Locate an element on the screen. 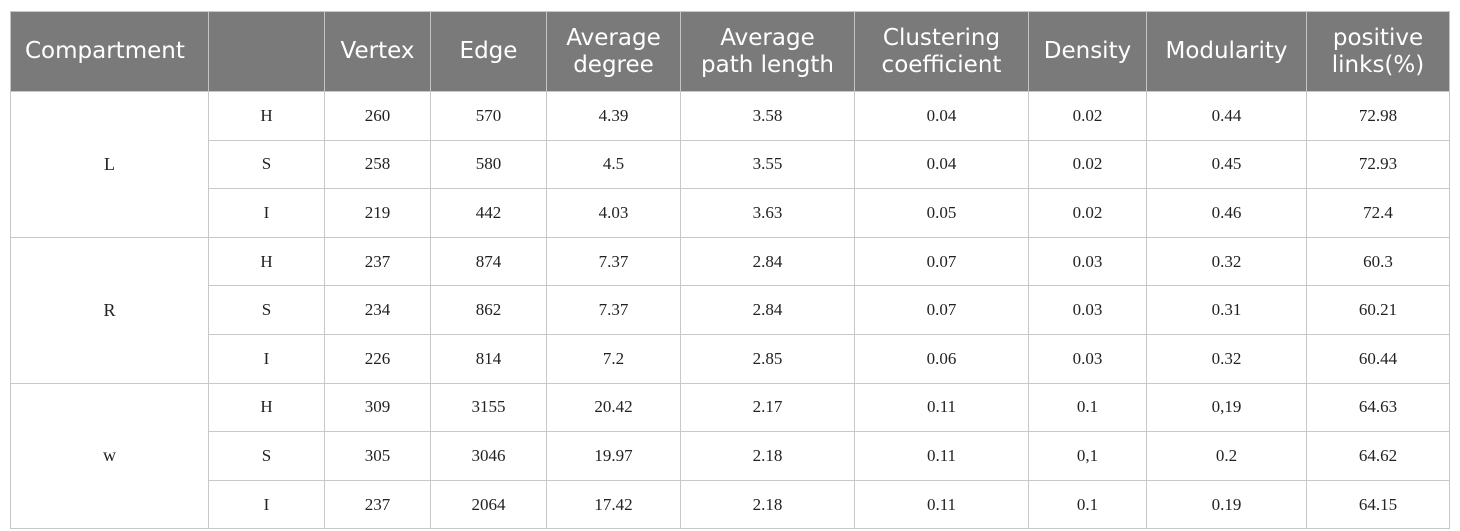 The image size is (1460, 531). value-cell: 2064 is located at coordinates (488, 504).